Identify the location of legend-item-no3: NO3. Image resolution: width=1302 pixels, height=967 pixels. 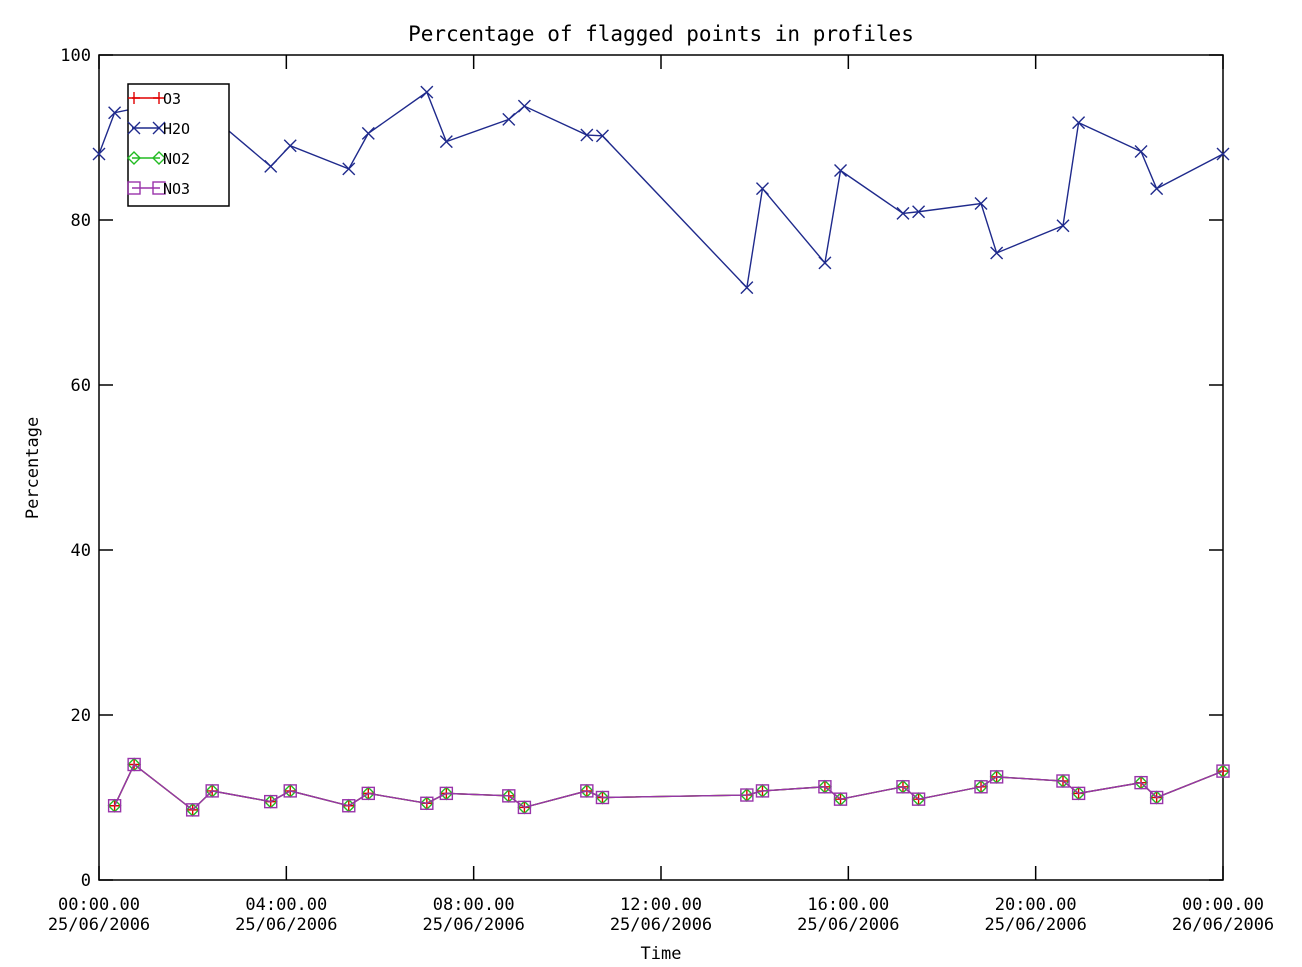
(158, 189).